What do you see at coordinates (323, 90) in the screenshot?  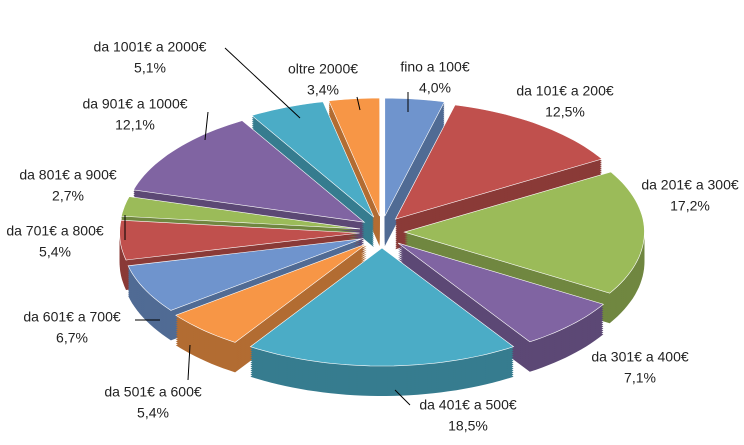 I see `slice-value-label: 3,4%` at bounding box center [323, 90].